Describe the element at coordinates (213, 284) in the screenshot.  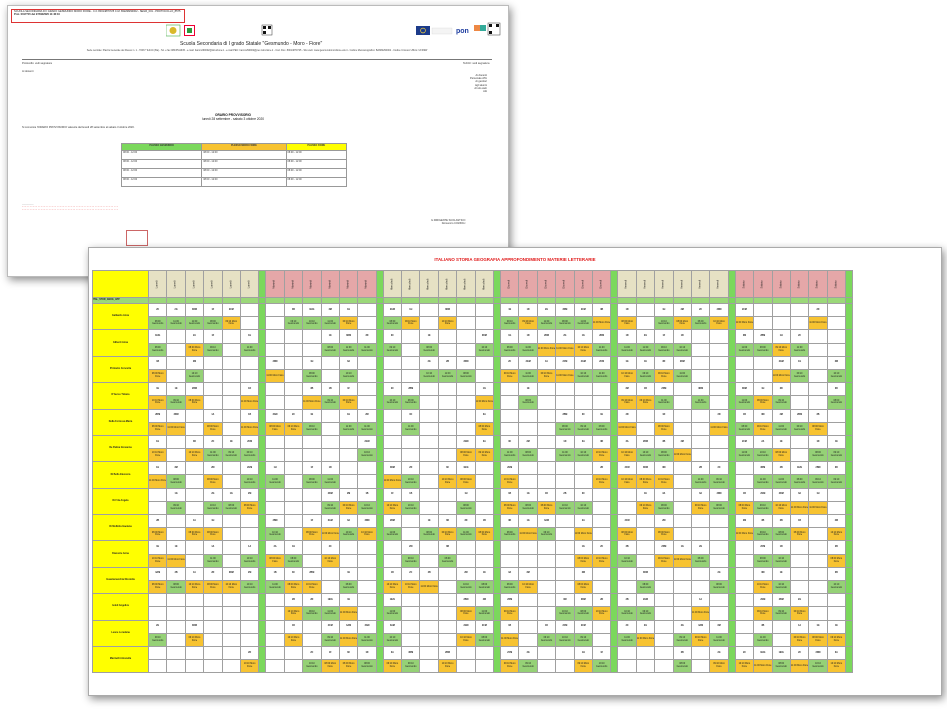
I see `day-header: Lunedì` at that location.